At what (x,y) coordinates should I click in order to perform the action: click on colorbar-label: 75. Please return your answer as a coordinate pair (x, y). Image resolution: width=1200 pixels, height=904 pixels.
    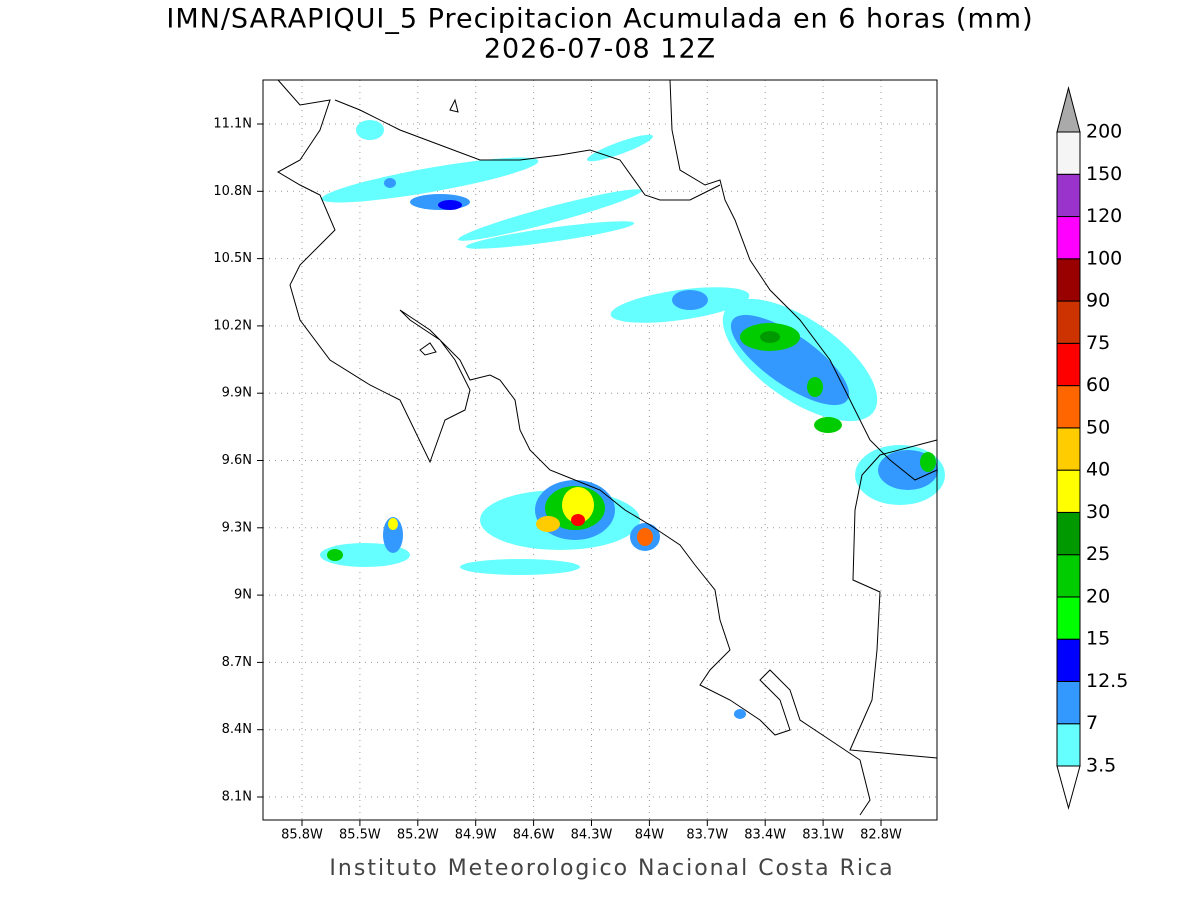
    Looking at the image, I should click on (1098, 343).